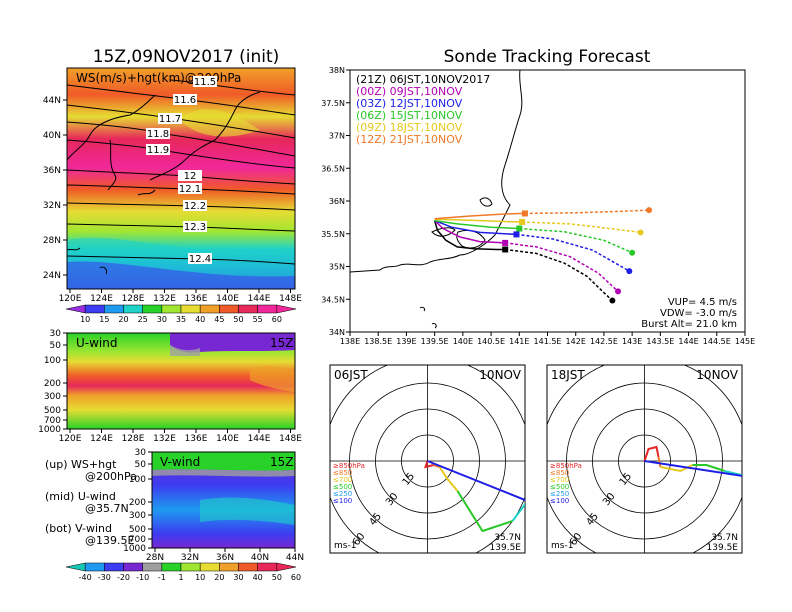 This screenshot has height=612, width=792. Describe the element at coordinates (632, 341) in the screenshot. I see `x-tick-label: 143E` at that location.